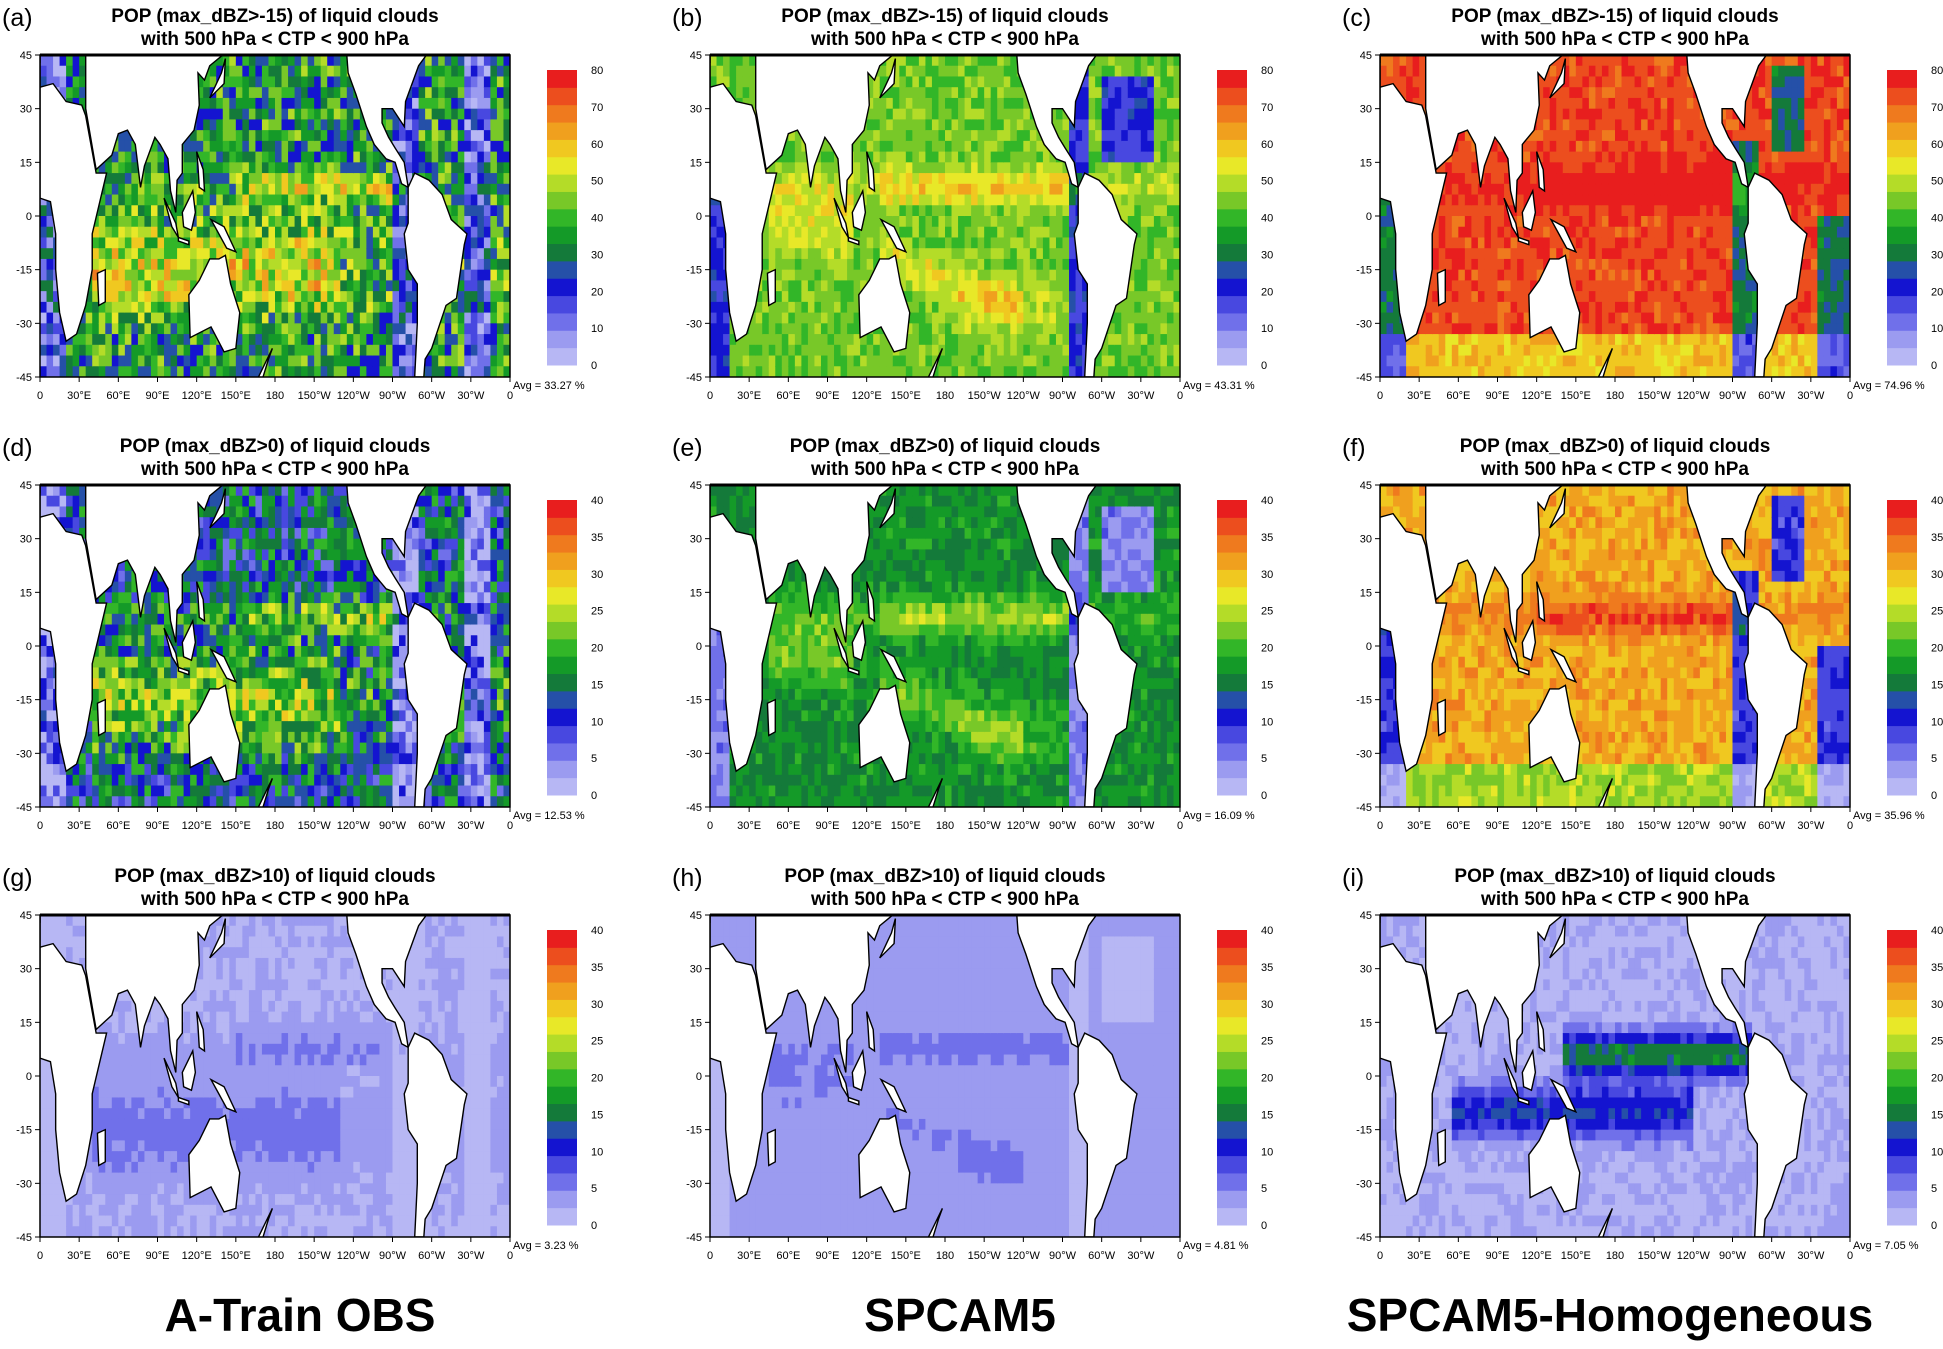 This screenshot has width=1943, height=1349. Describe the element at coordinates (1811, 1256) in the screenshot. I see `lon-tick-label: 30°W` at that location.